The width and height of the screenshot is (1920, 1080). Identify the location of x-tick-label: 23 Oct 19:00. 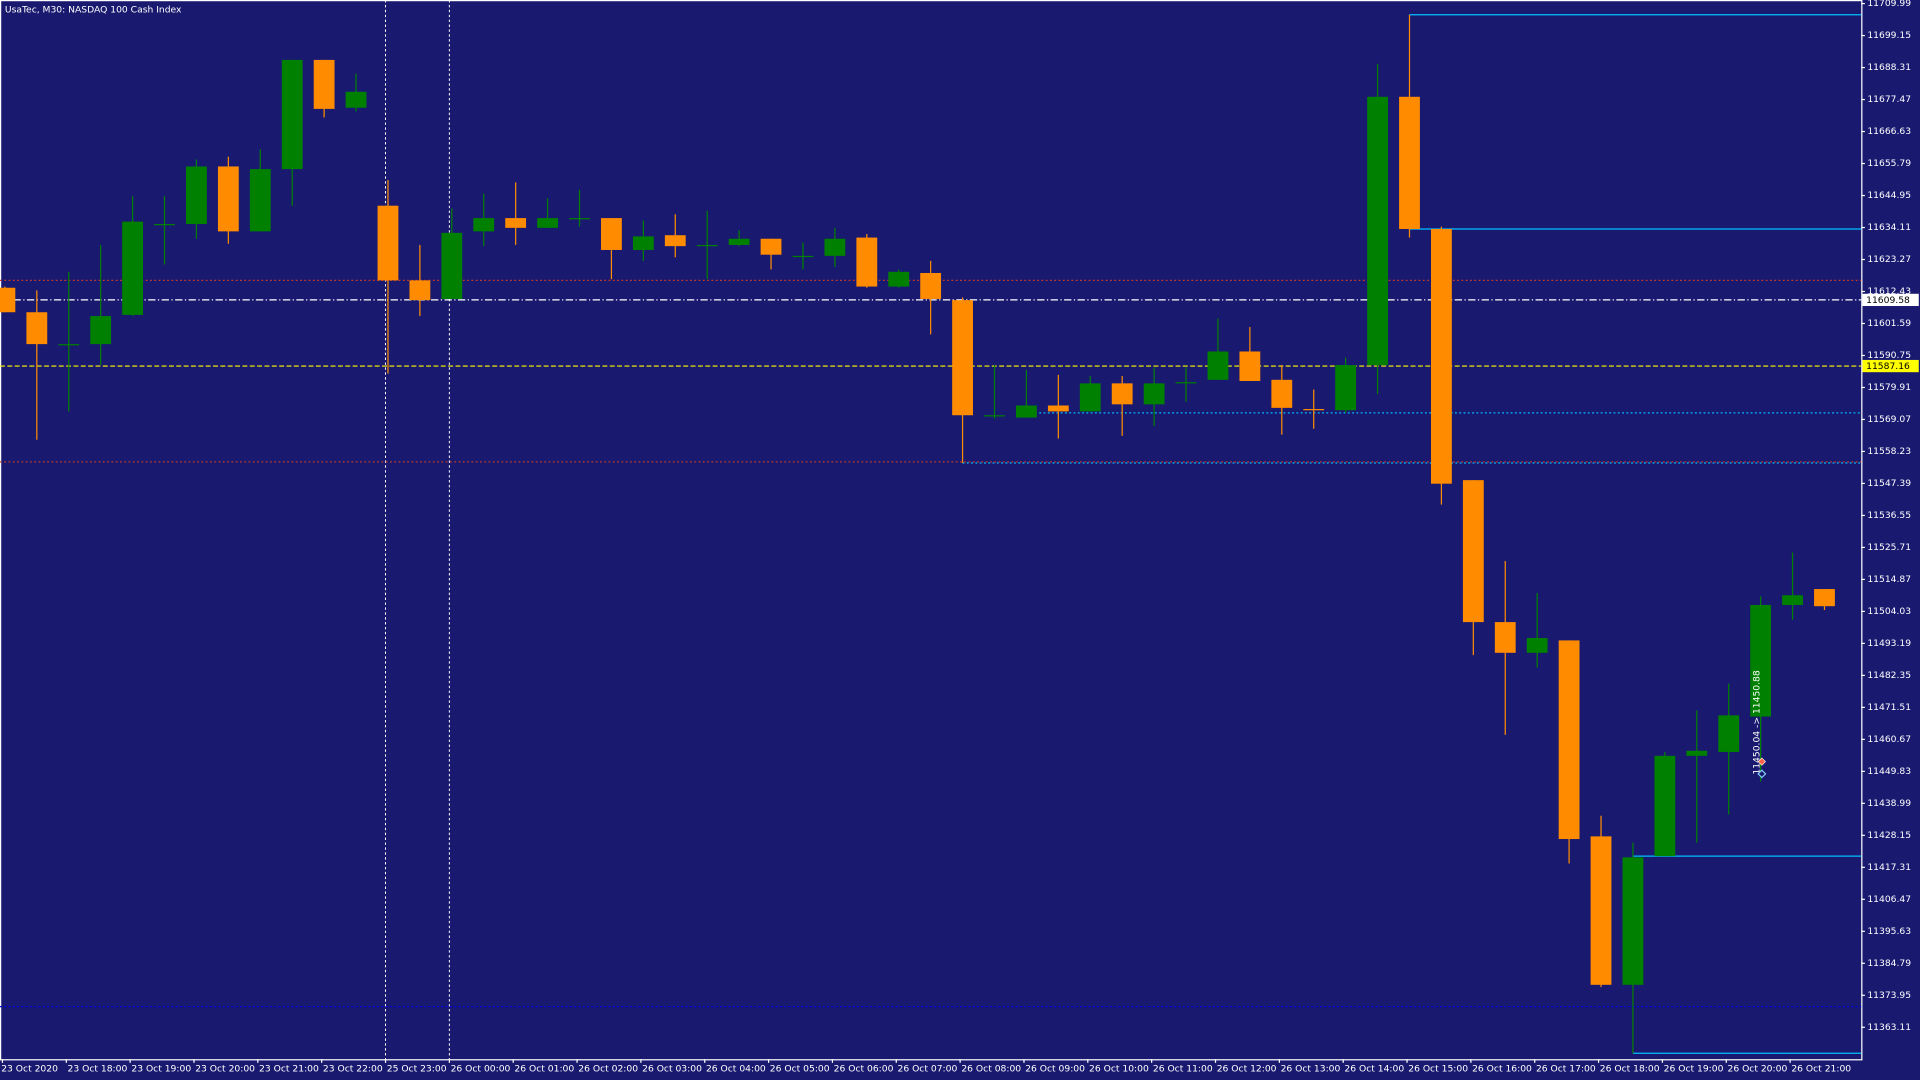
(161, 1068).